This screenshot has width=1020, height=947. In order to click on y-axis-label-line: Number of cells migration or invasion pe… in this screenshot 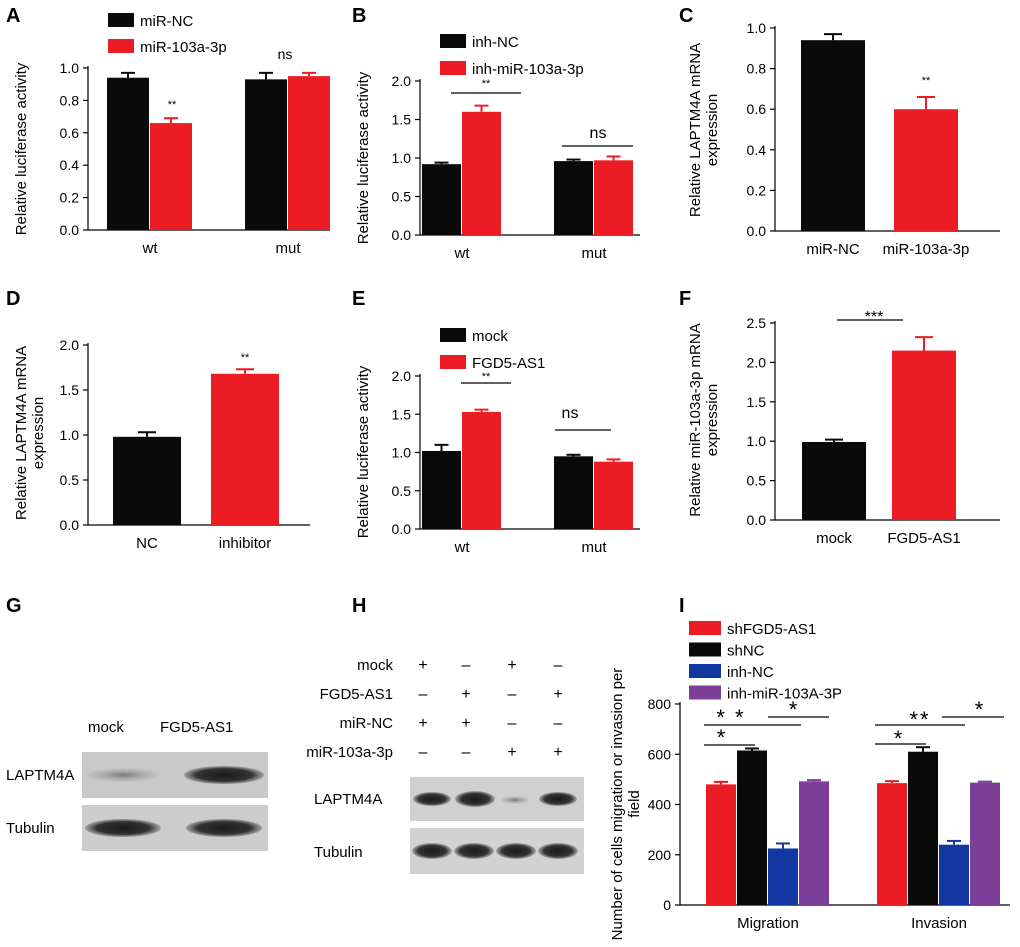, I will do `click(617, 804)`.